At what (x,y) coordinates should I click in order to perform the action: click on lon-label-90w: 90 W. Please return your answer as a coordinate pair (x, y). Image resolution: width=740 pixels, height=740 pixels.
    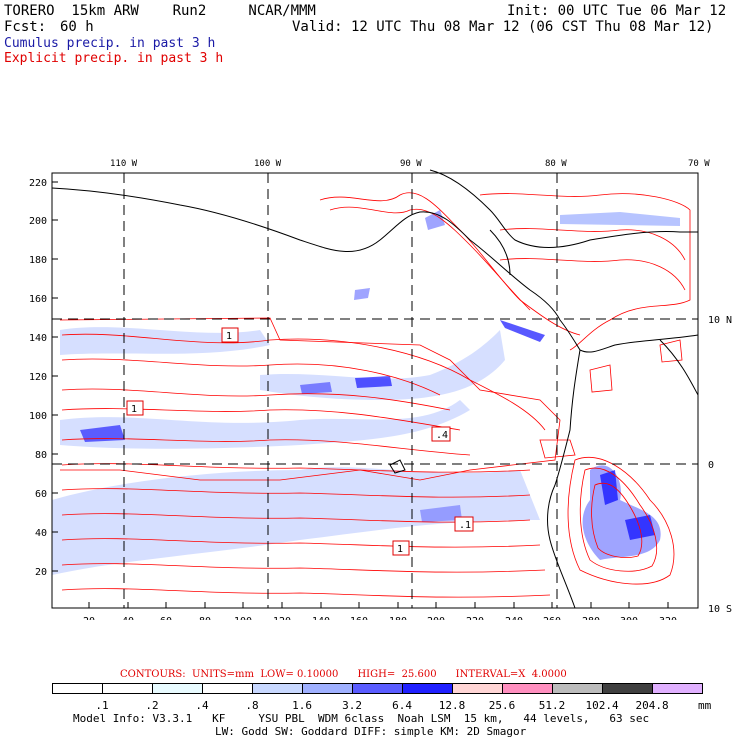
    Looking at the image, I should click on (411, 164).